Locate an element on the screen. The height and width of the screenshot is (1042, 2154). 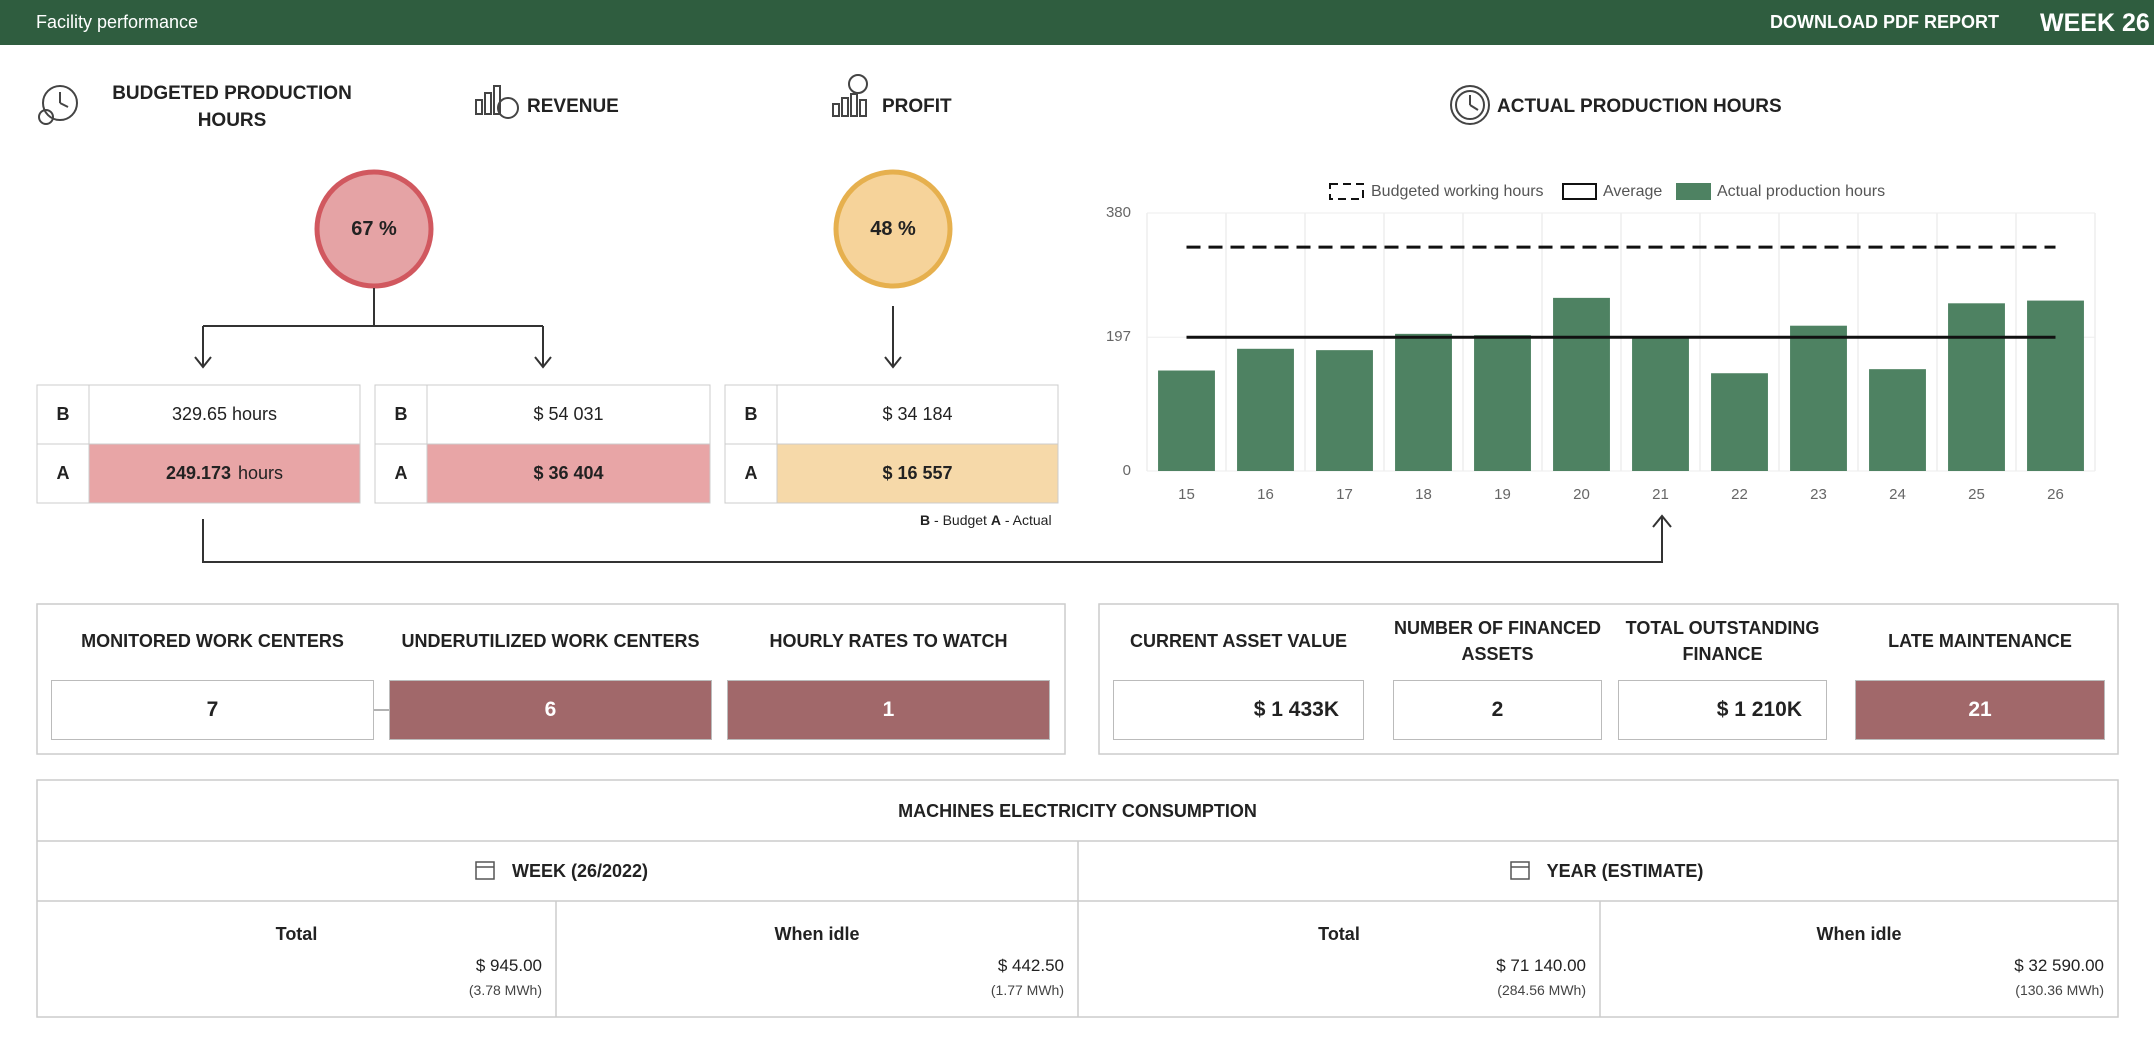
gauge-label: 67 % is located at coordinates (374, 228).